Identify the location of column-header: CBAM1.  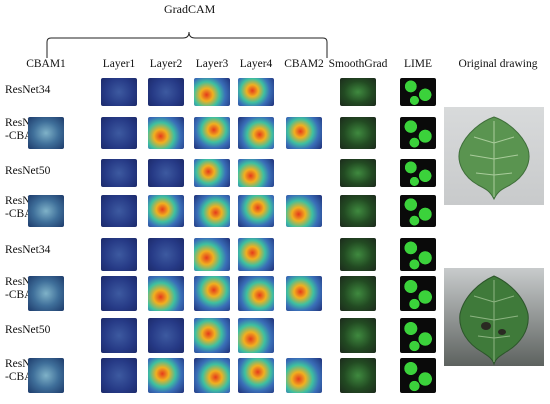
(46, 64).